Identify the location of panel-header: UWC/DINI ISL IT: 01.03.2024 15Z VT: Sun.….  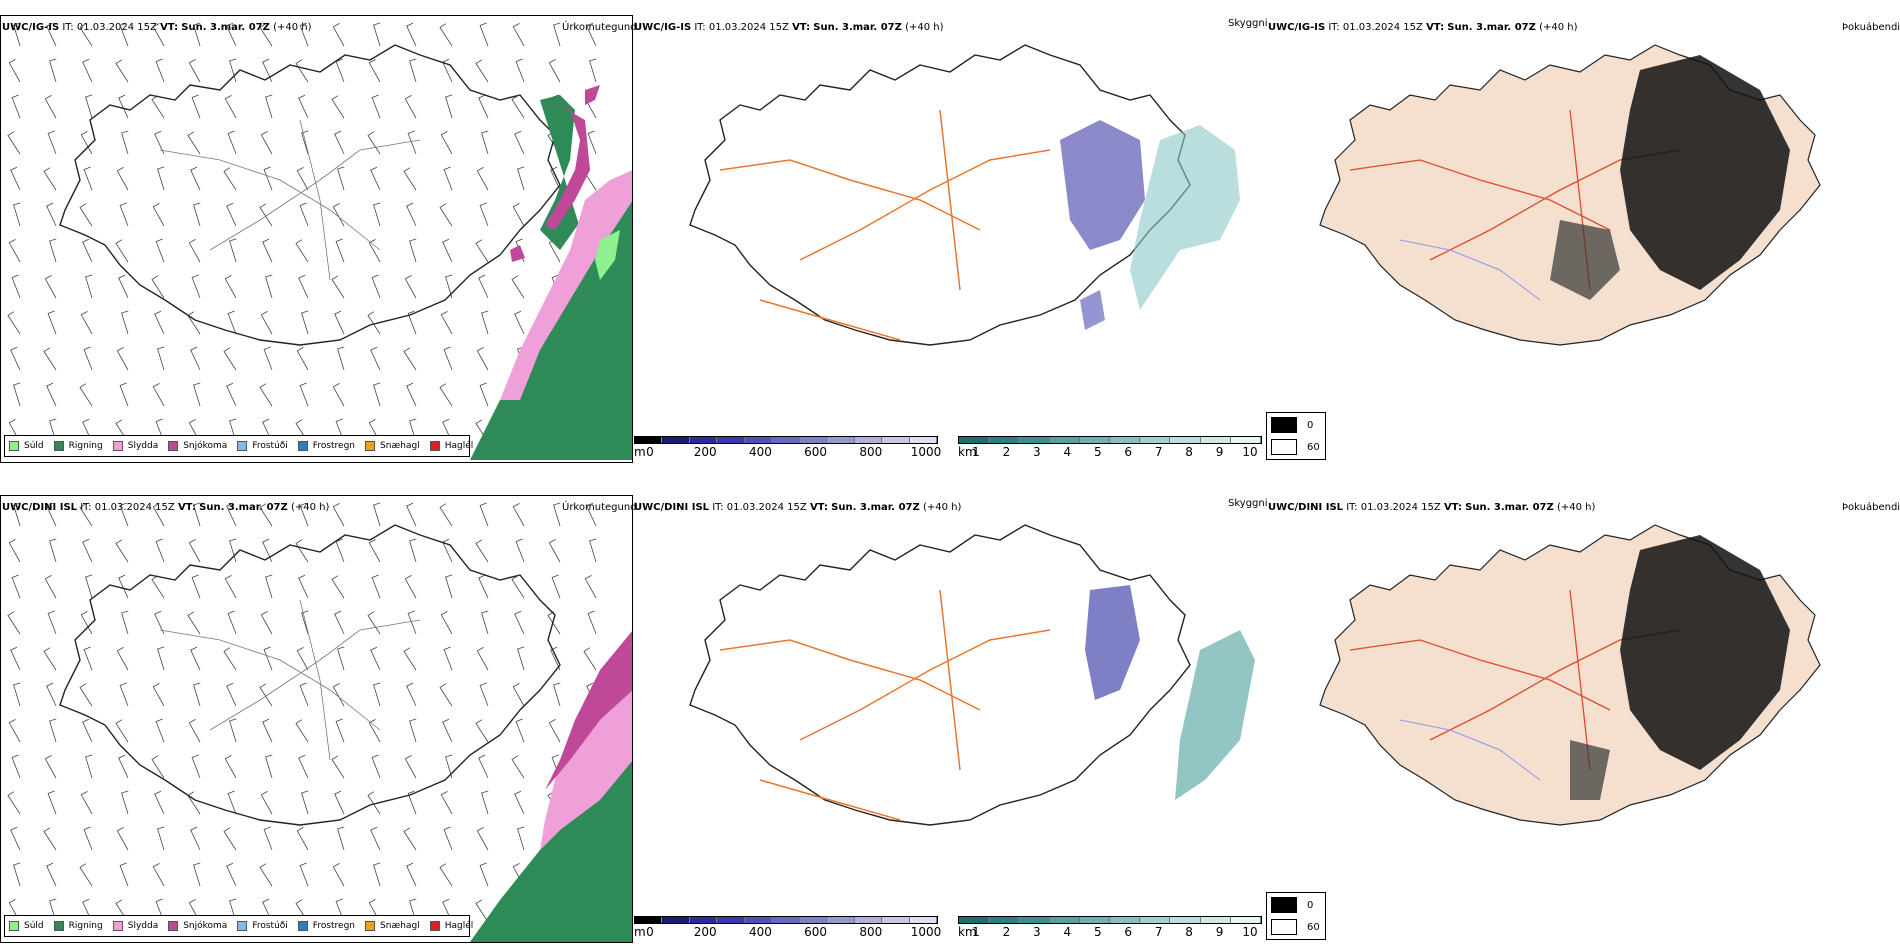
(798, 507).